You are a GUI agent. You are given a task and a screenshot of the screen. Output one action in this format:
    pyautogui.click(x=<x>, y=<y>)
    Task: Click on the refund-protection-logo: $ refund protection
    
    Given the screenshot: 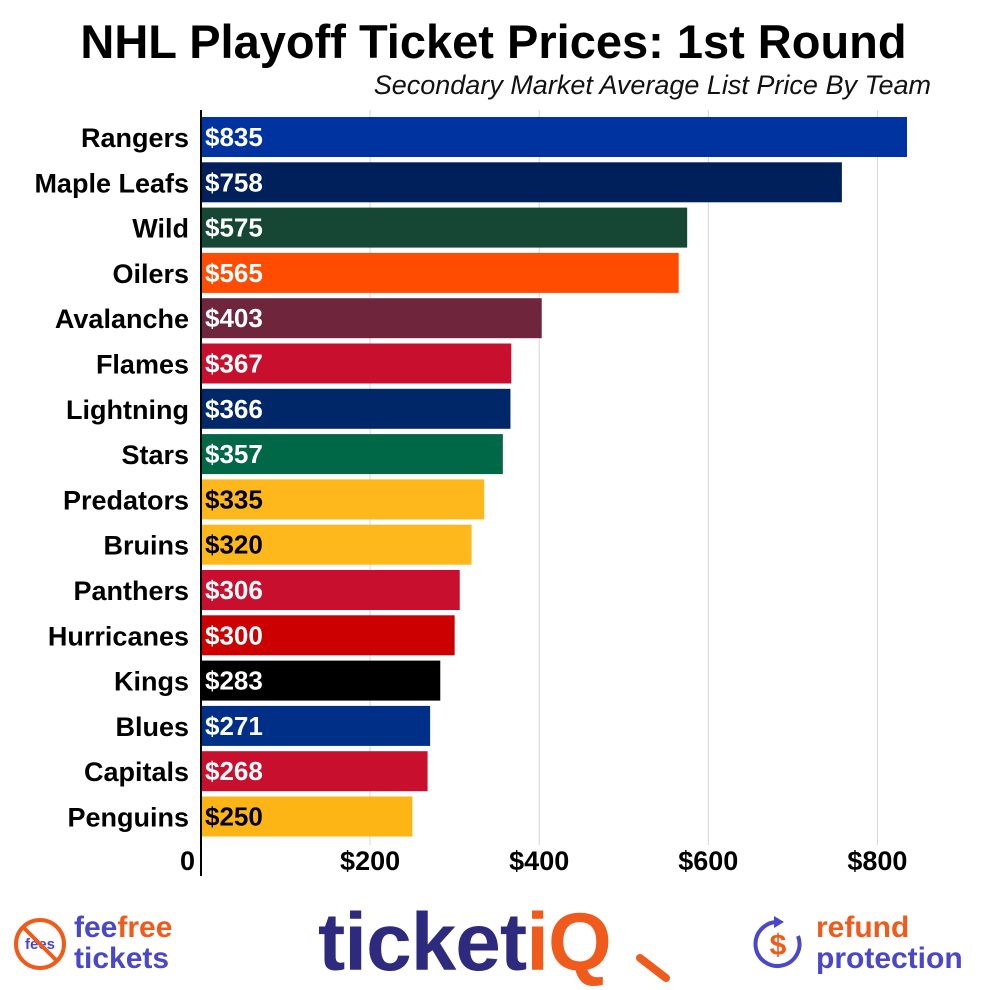 What is the action you would take?
    pyautogui.click(x=865, y=943)
    